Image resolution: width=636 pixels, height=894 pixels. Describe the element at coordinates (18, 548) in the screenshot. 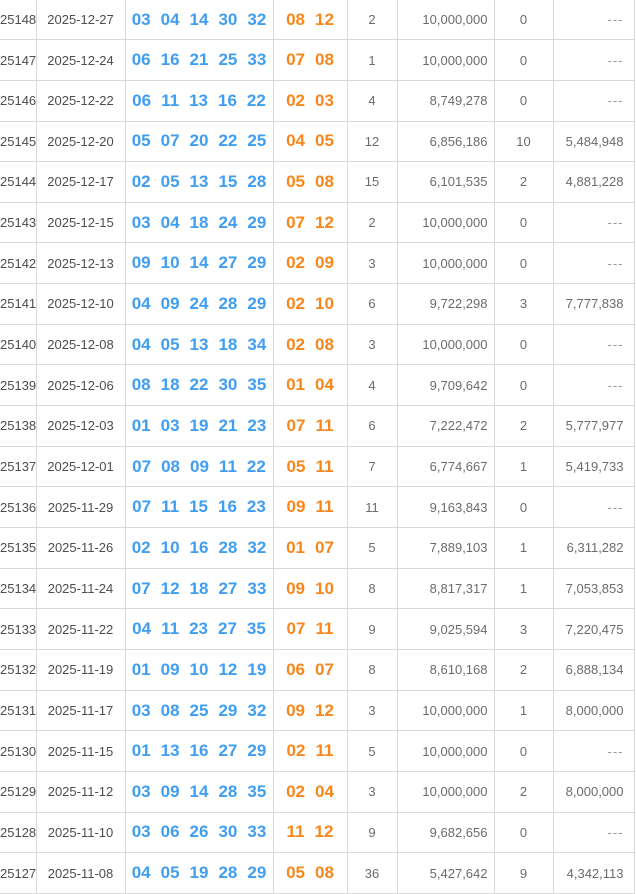

I see `issue-cell: 25135` at that location.